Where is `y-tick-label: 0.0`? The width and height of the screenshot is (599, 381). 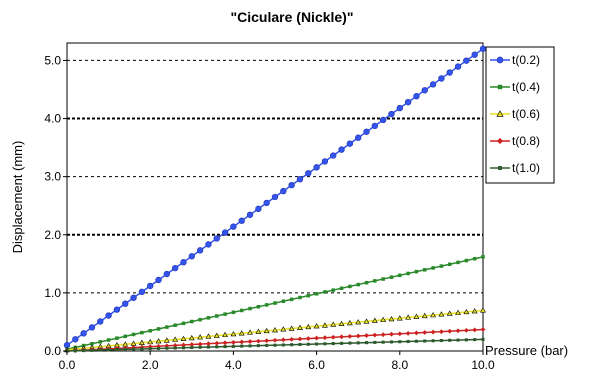
y-tick-label: 0.0 is located at coordinates (52, 351).